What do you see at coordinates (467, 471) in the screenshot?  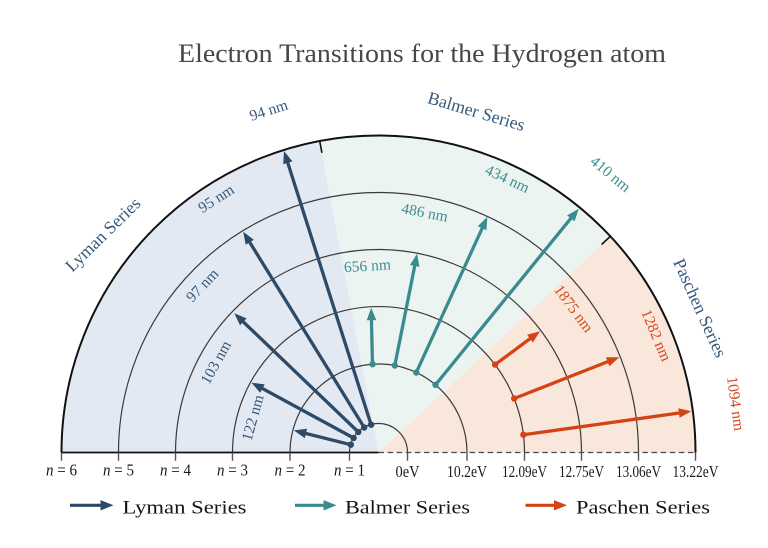 I see `svg-text: 10.2eV` at bounding box center [467, 471].